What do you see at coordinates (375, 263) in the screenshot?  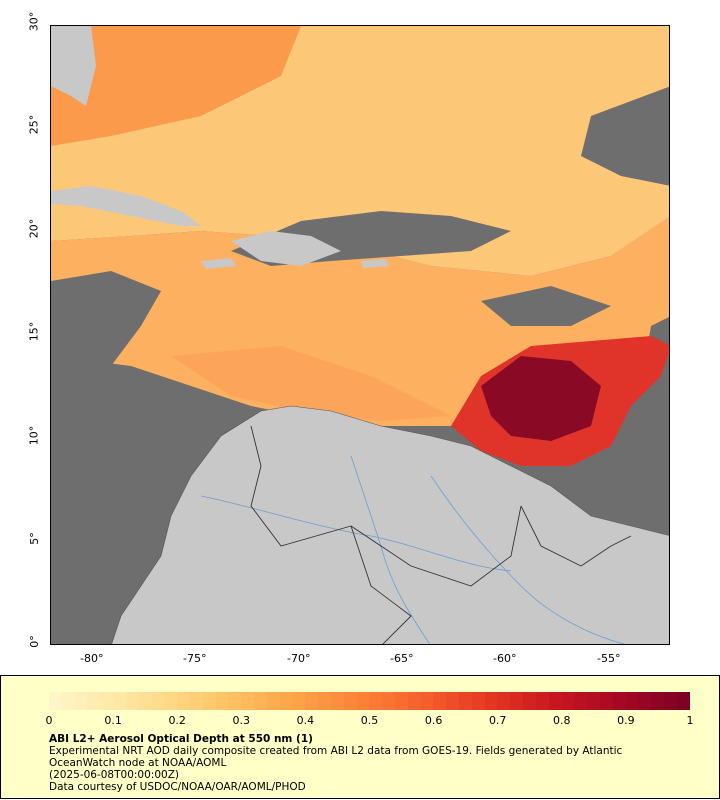 I see `puerto-rico-land` at bounding box center [375, 263].